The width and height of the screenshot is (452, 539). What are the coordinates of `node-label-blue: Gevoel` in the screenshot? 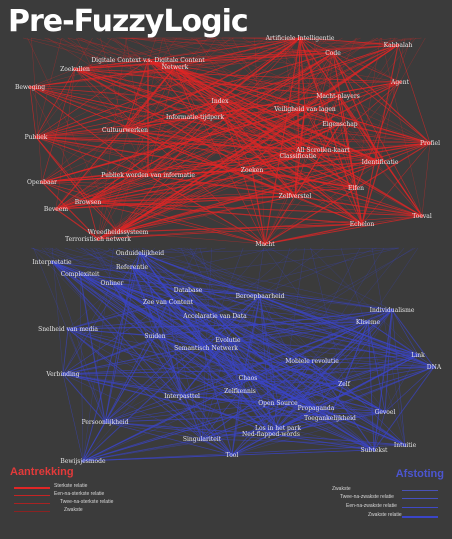 It's located at (385, 412).